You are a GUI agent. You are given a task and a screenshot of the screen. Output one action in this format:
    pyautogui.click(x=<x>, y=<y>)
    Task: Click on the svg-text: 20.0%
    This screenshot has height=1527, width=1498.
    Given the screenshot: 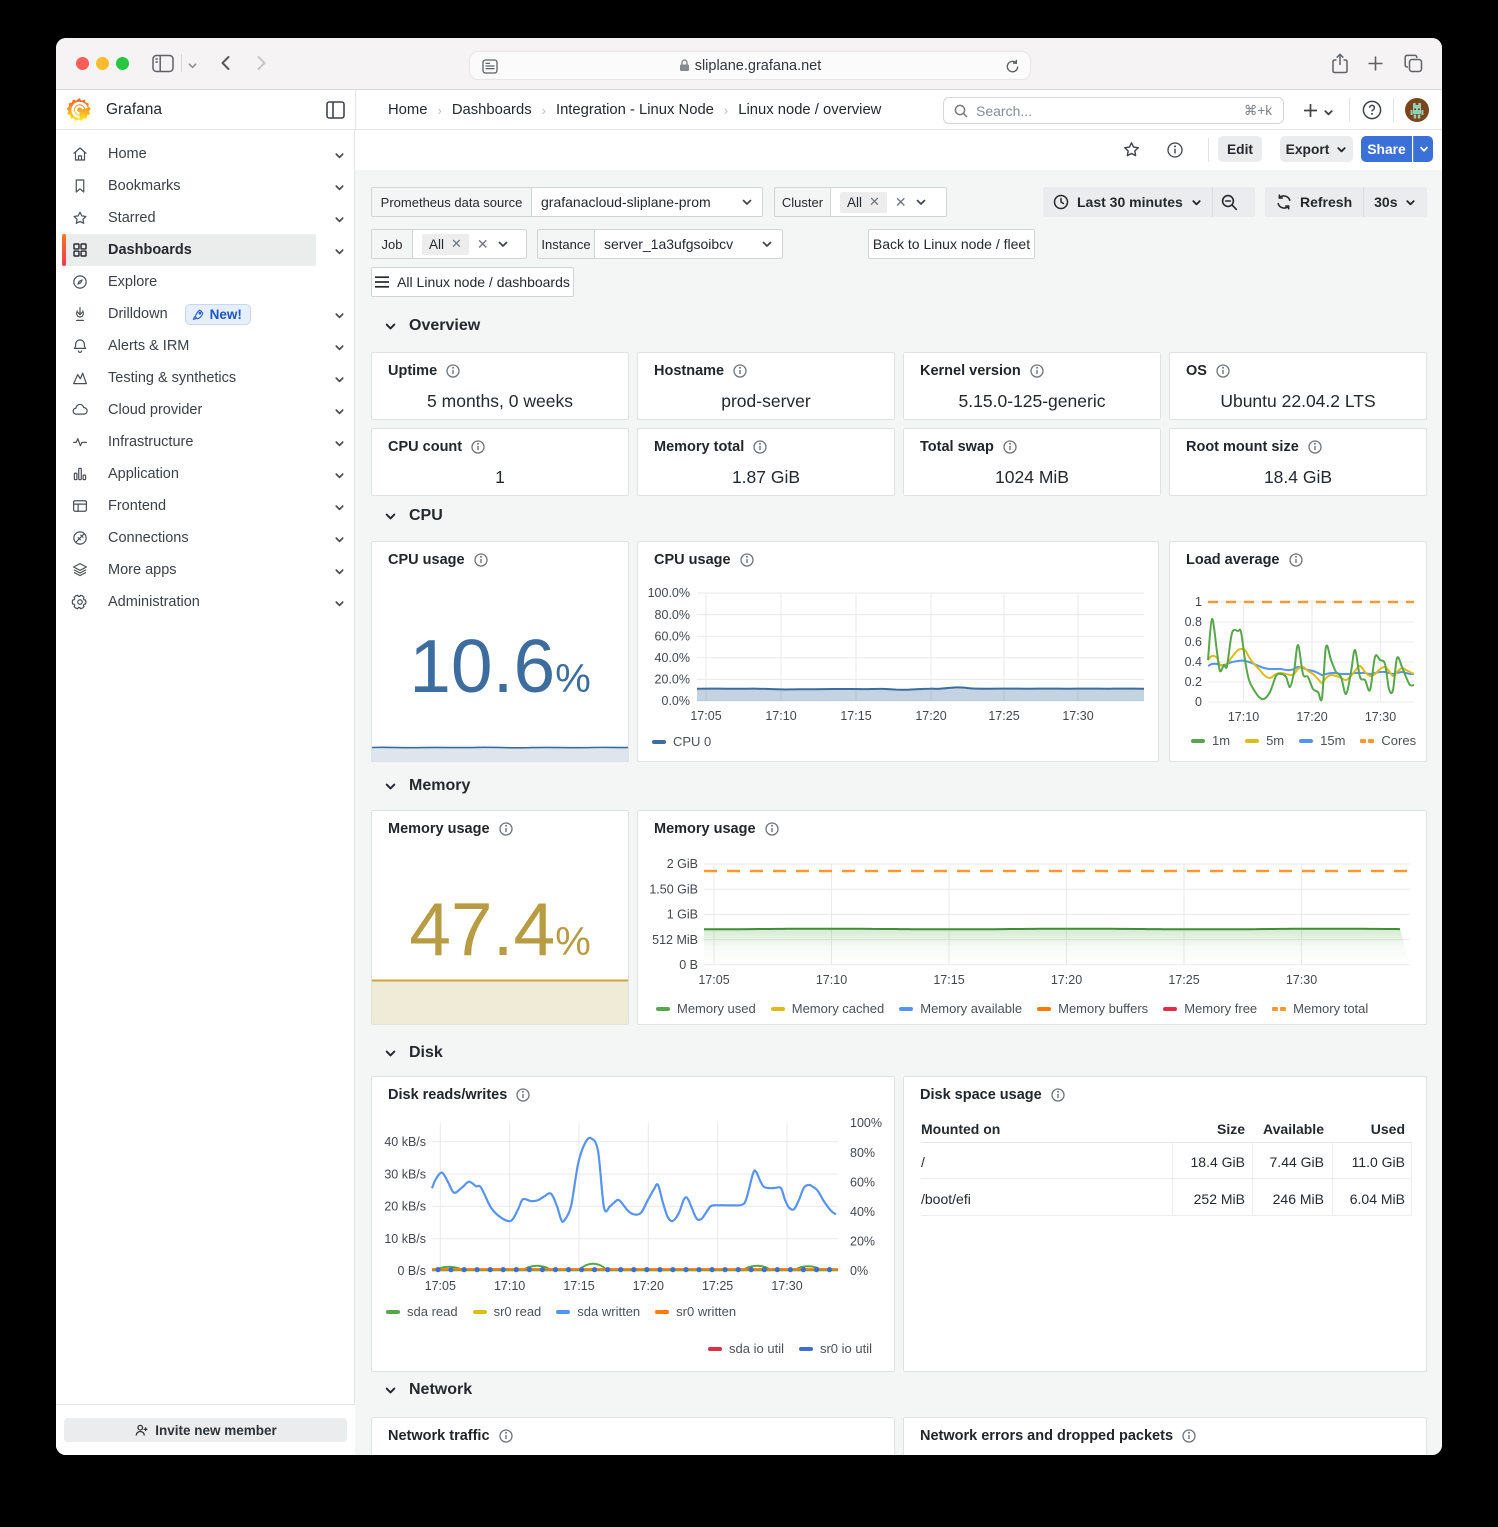 What is the action you would take?
    pyautogui.click(x=672, y=680)
    